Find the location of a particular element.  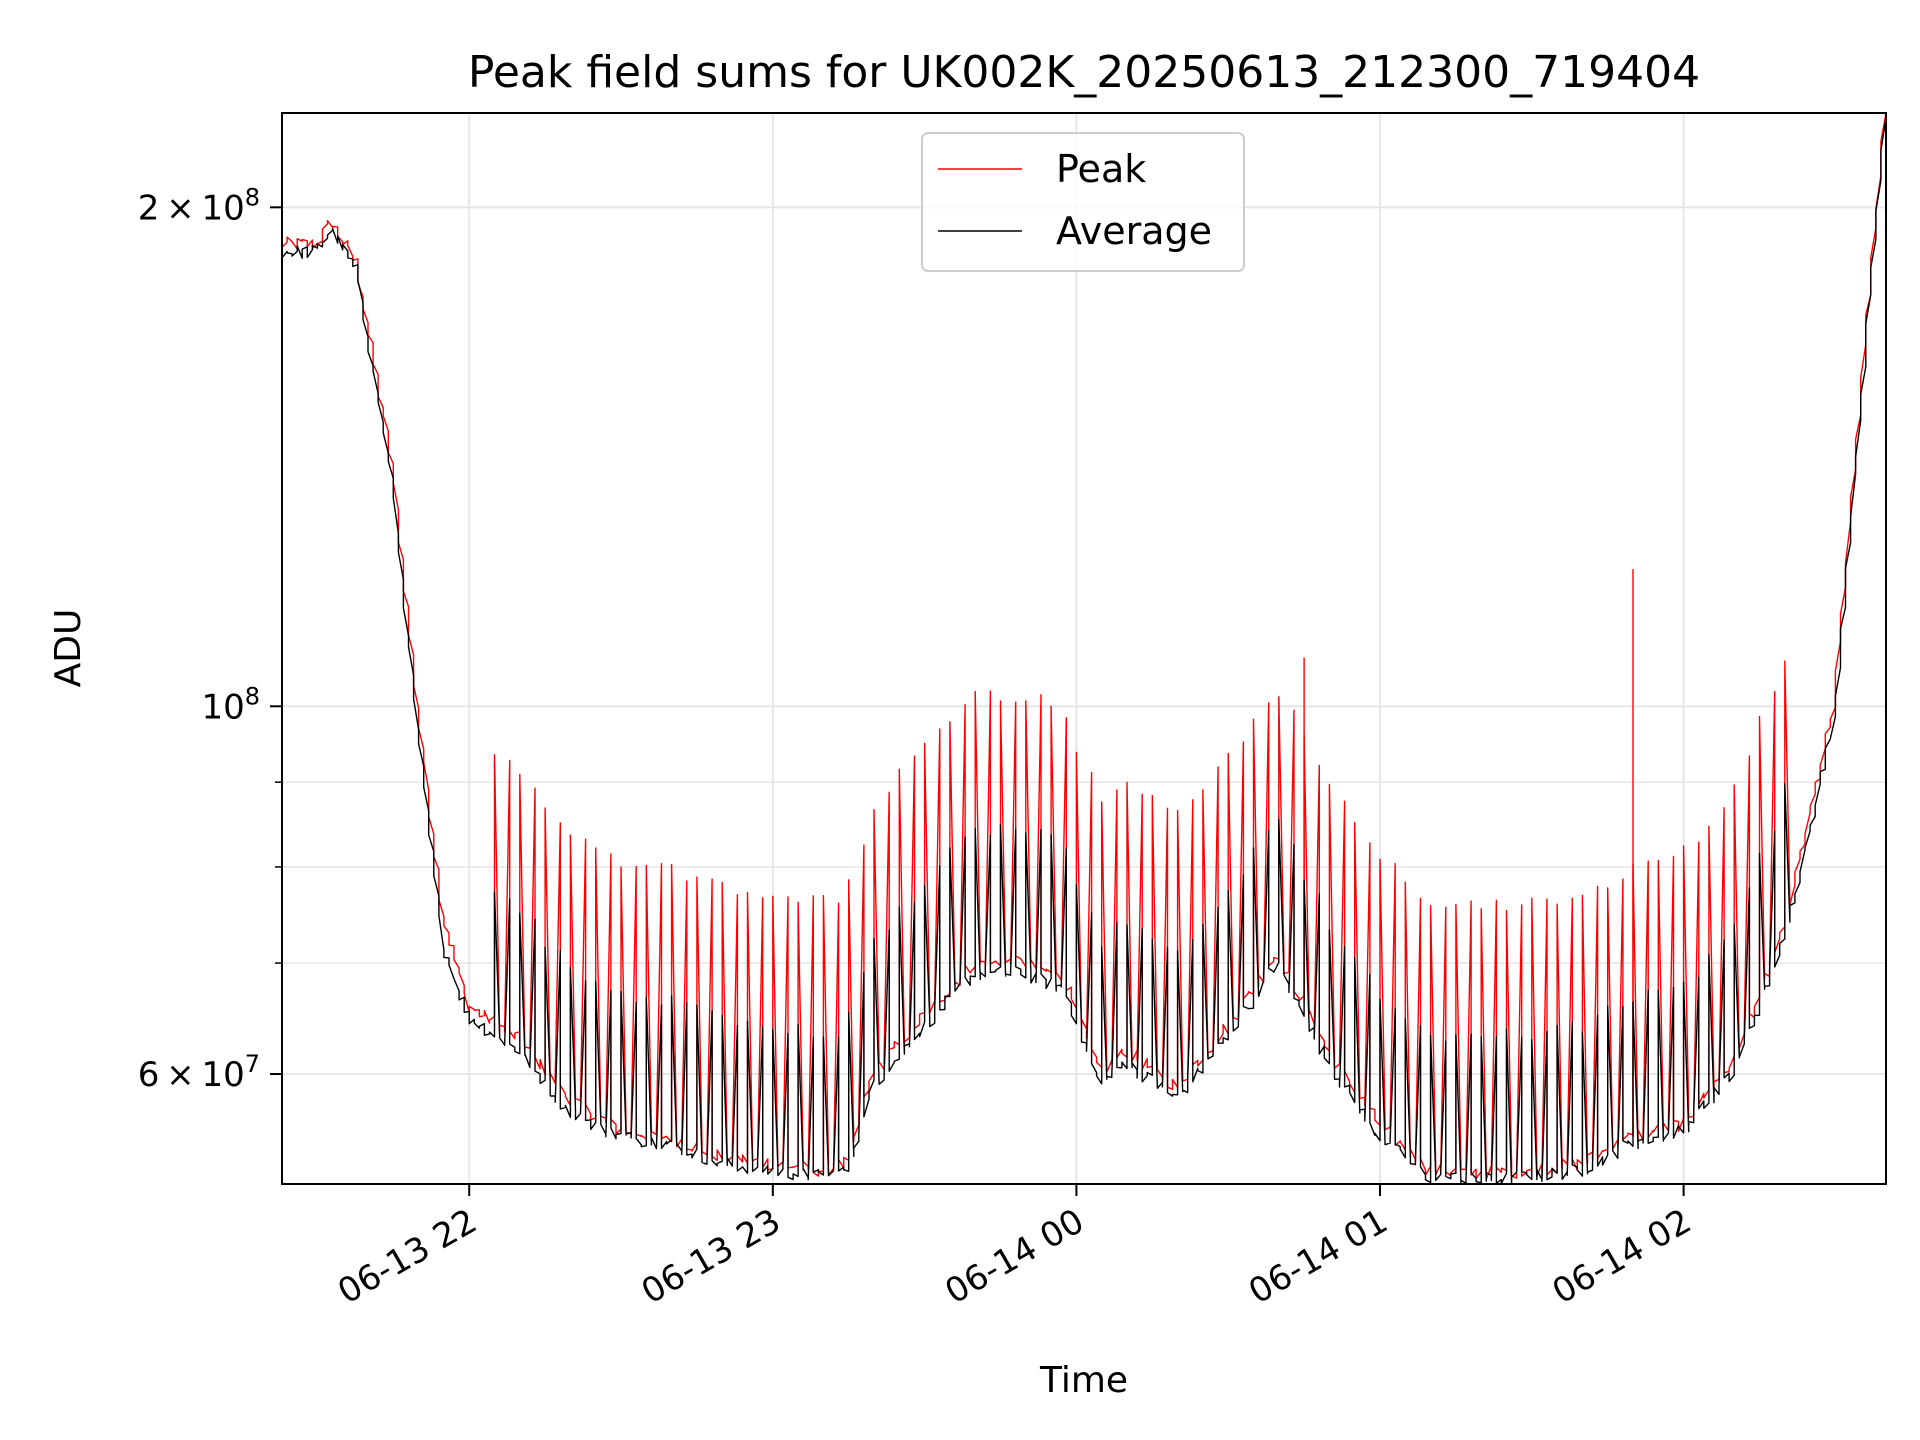

y-tick-label: 108 is located at coordinates (230, 704).